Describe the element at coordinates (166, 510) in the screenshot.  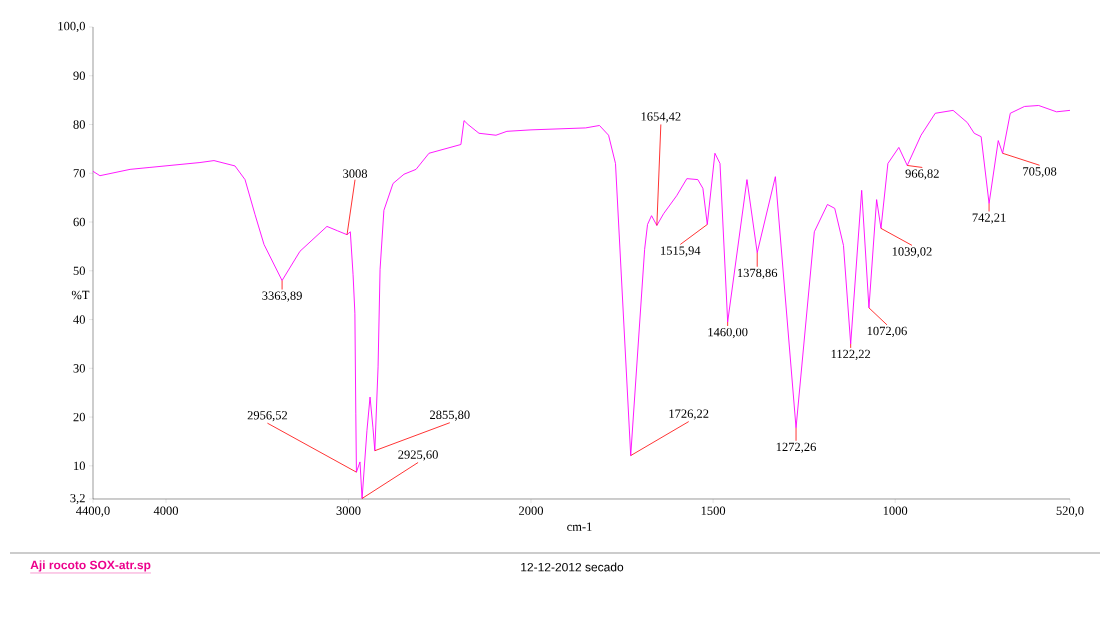
I see `x-tick-label: 4000` at that location.